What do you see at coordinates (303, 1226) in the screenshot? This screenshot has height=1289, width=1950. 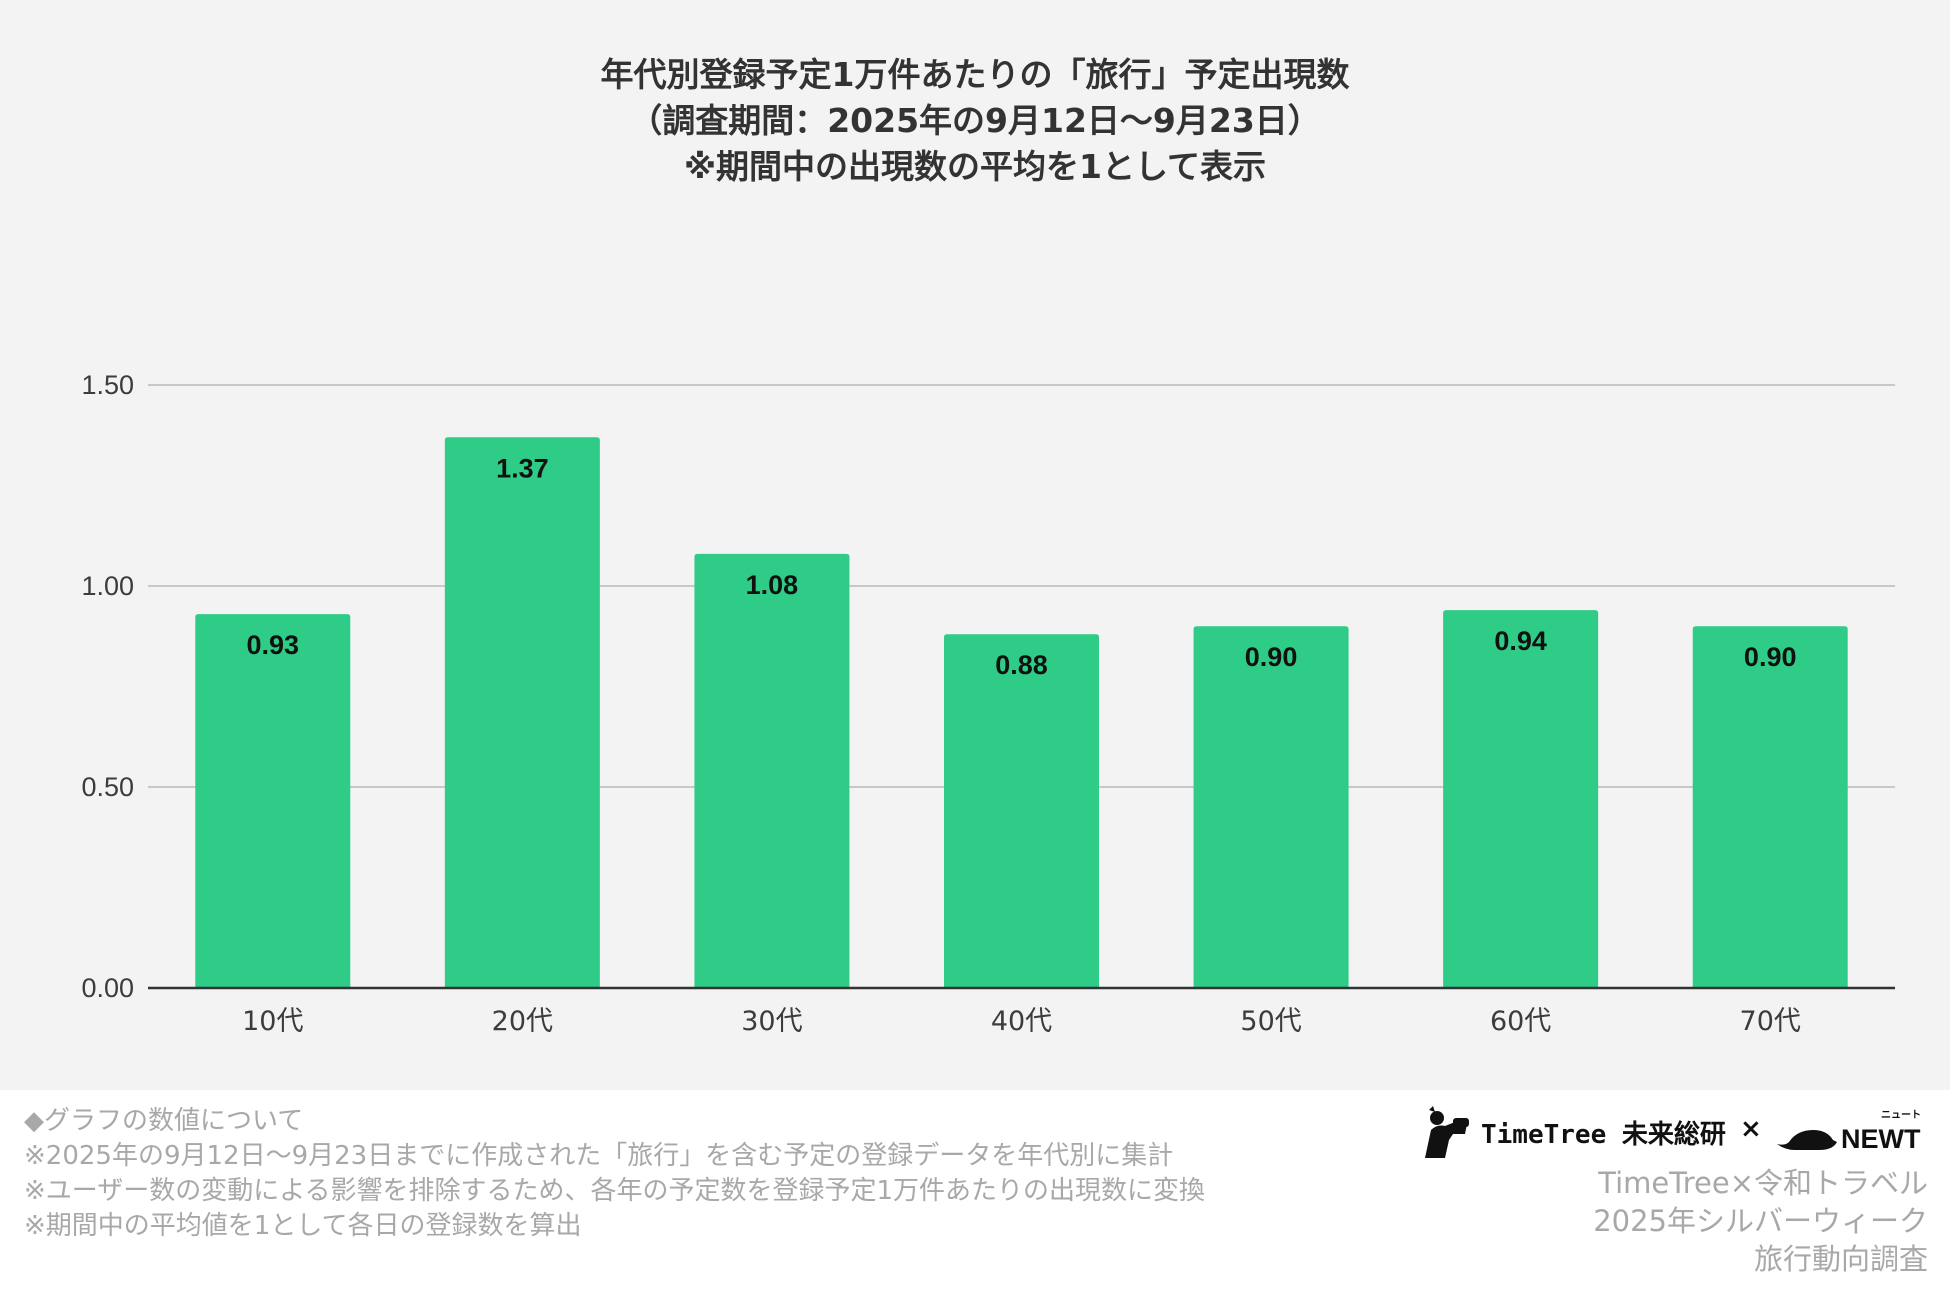 I see `notes-line-4: ※期間中の平均値を1として各日の登録数を算出` at bounding box center [303, 1226].